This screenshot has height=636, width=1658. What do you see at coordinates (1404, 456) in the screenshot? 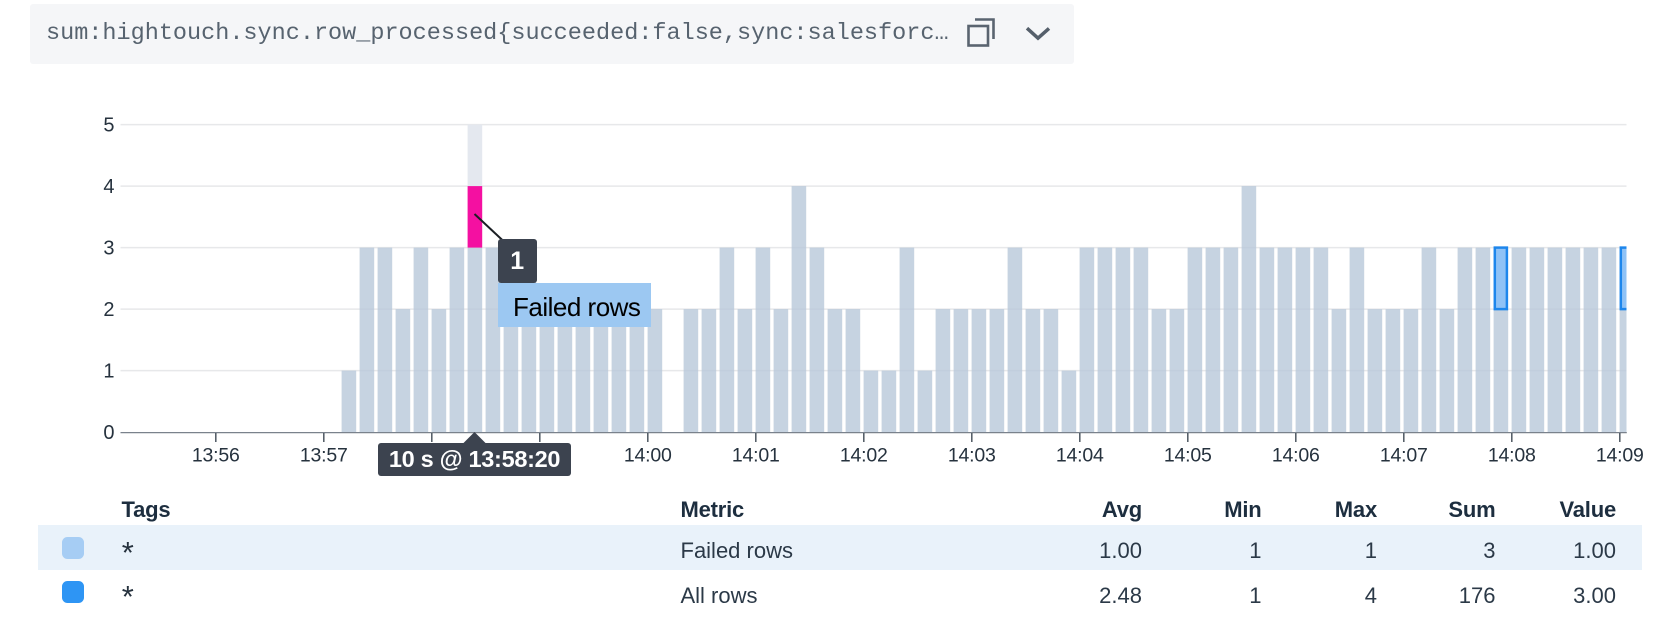
I see `svg-text: 14:07` at bounding box center [1404, 456].